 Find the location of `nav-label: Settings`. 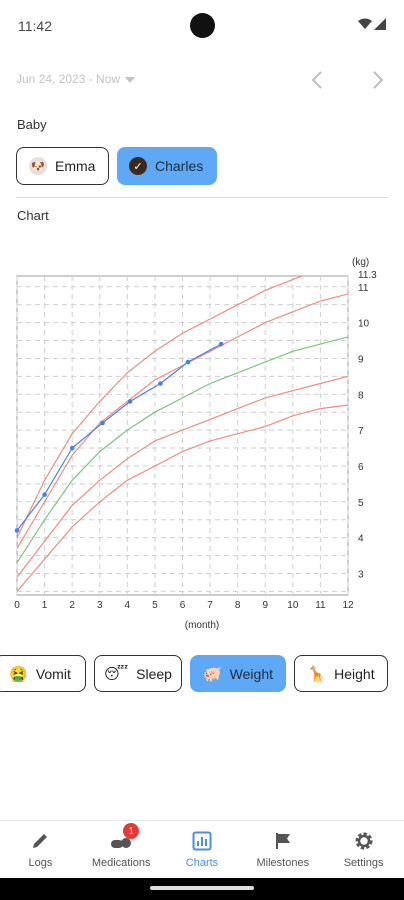

nav-label: Settings is located at coordinates (363, 863).